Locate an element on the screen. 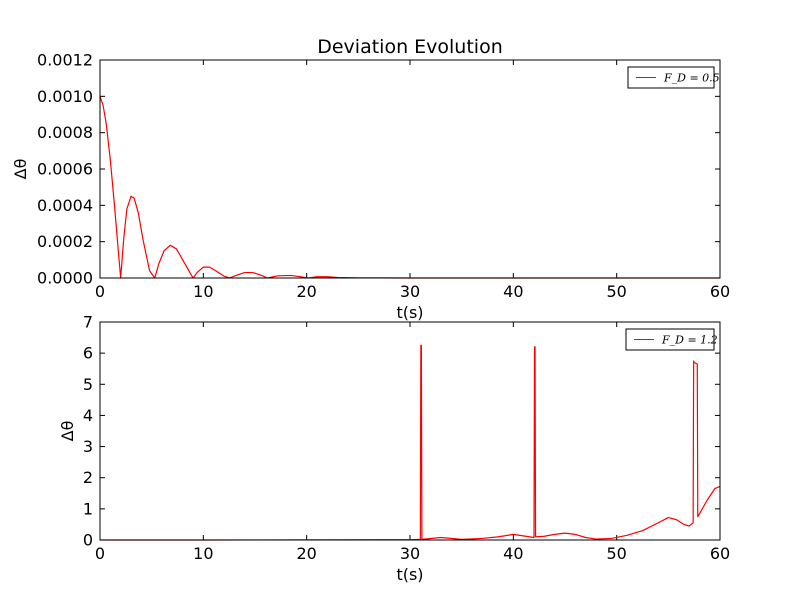 Image resolution: width=800 pixels, height=605 pixels. y-tick-label: 1 is located at coordinates (88, 508).